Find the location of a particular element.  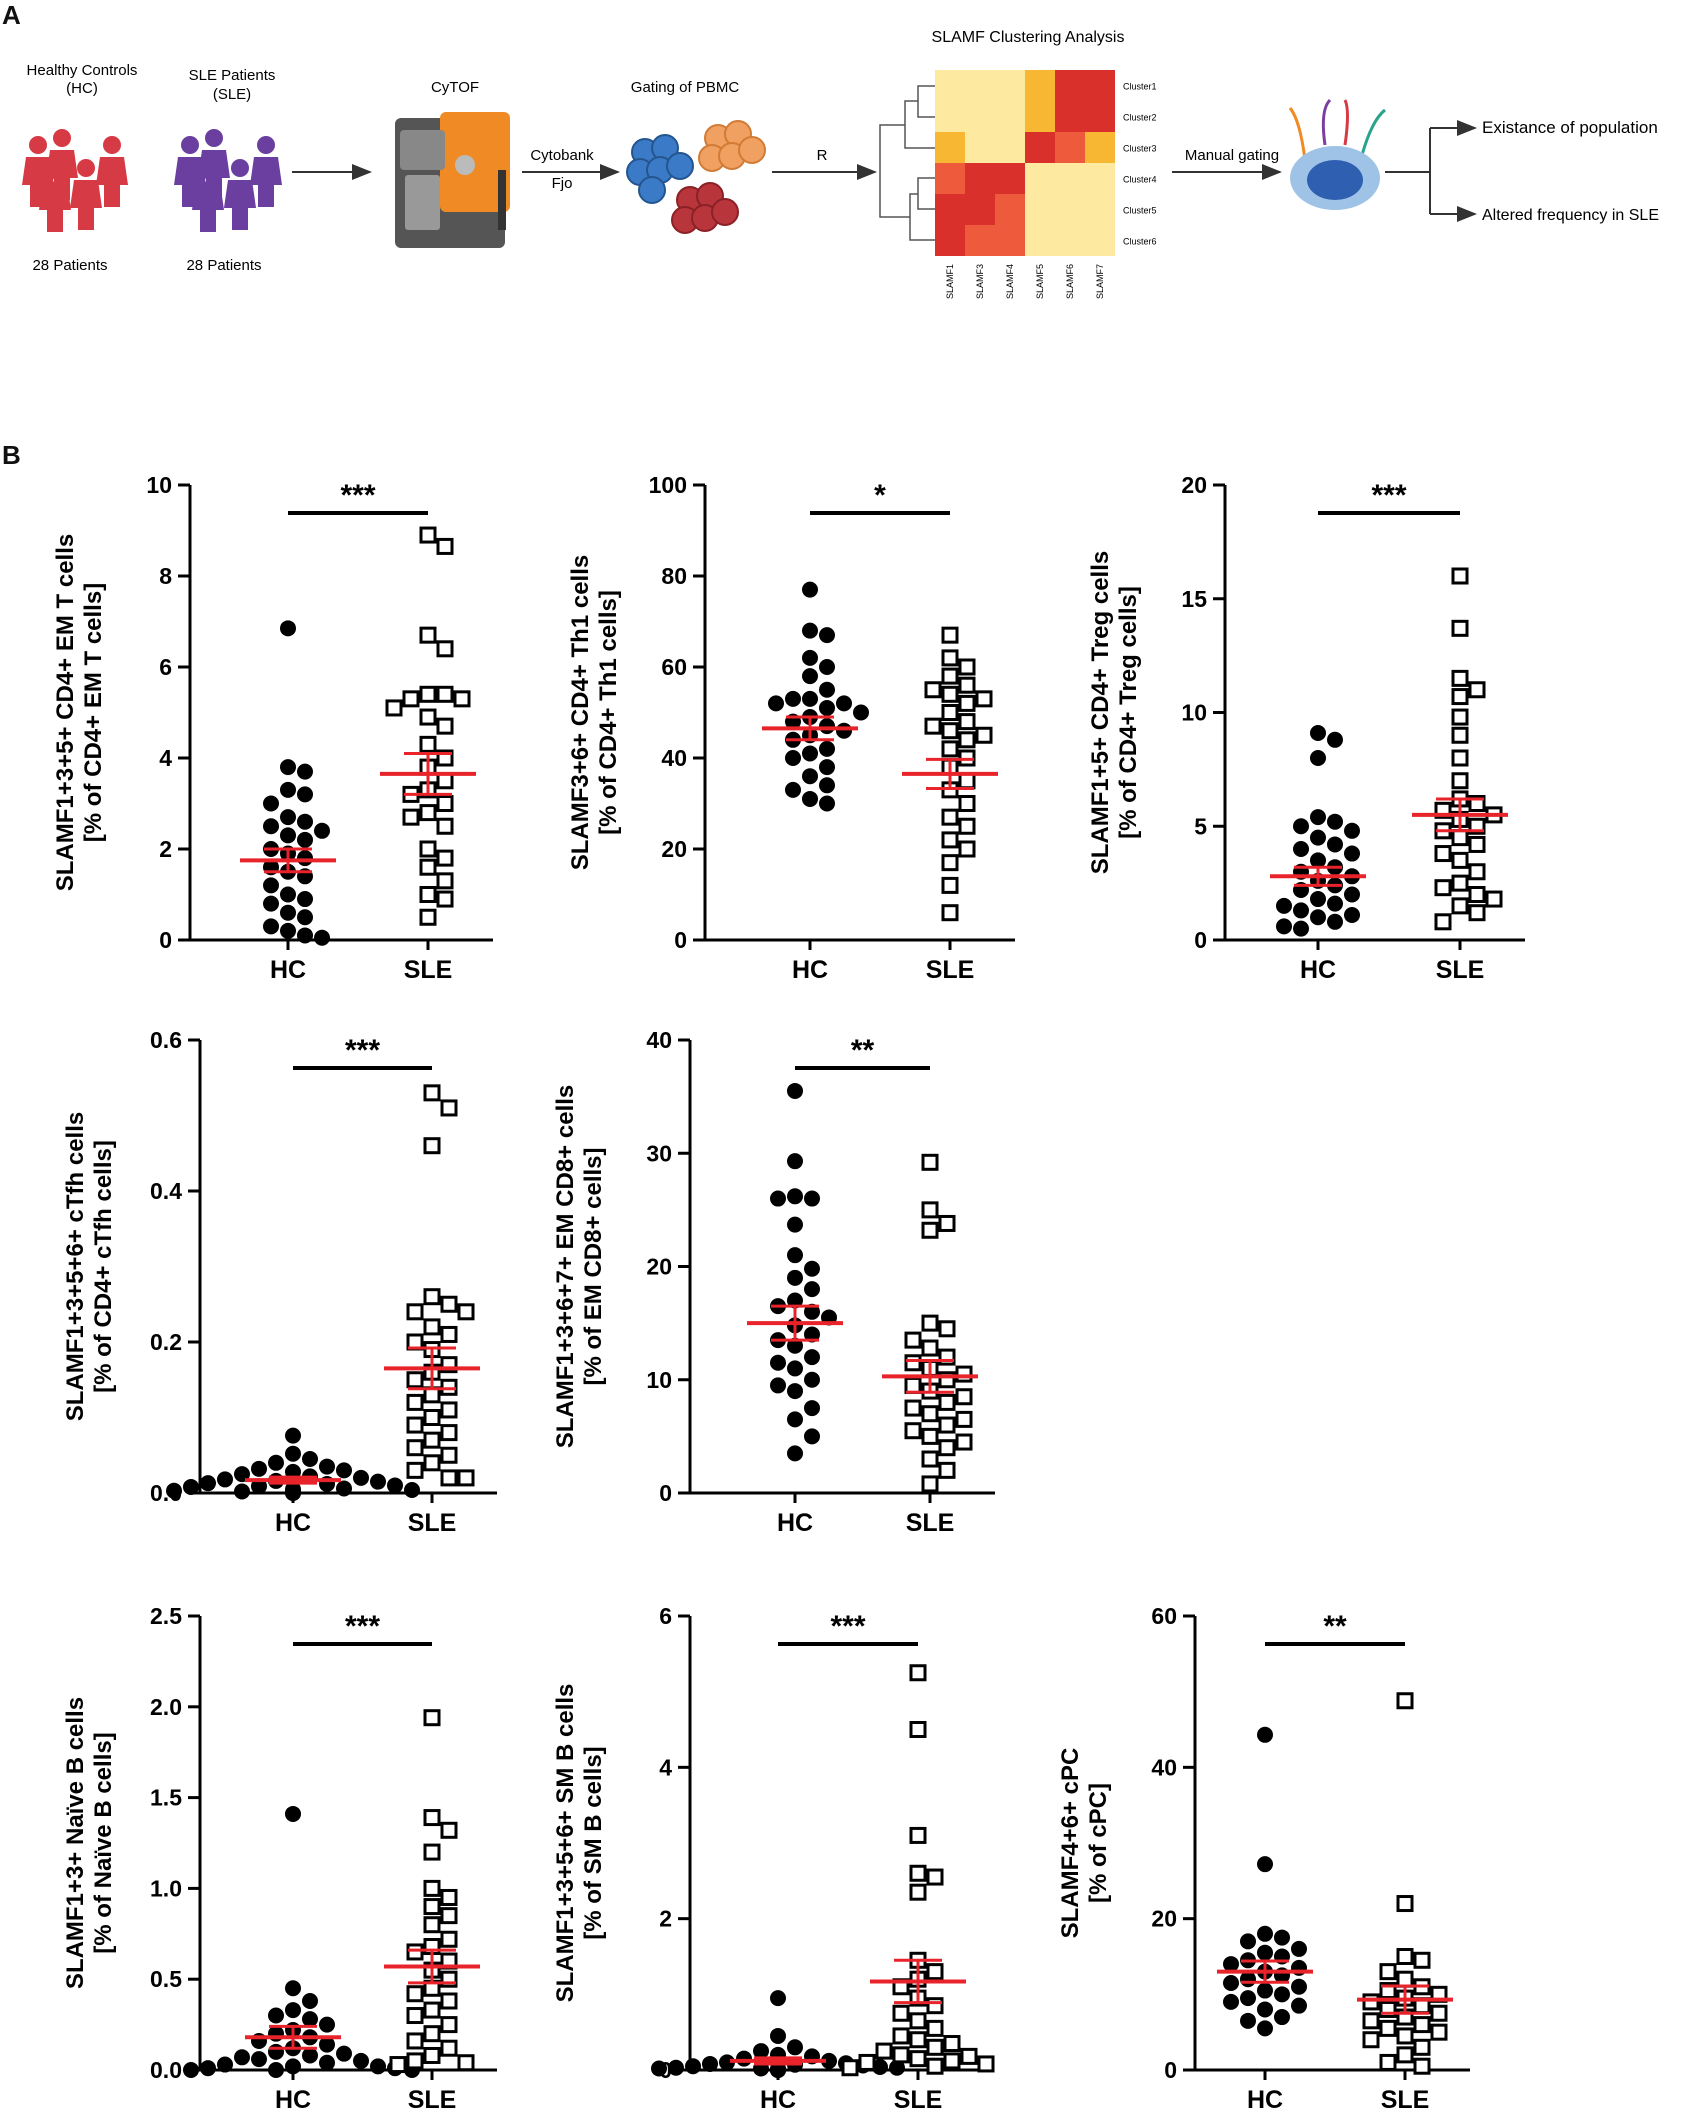

heatmap-row-label: Cluster1 is located at coordinates (1140, 87).